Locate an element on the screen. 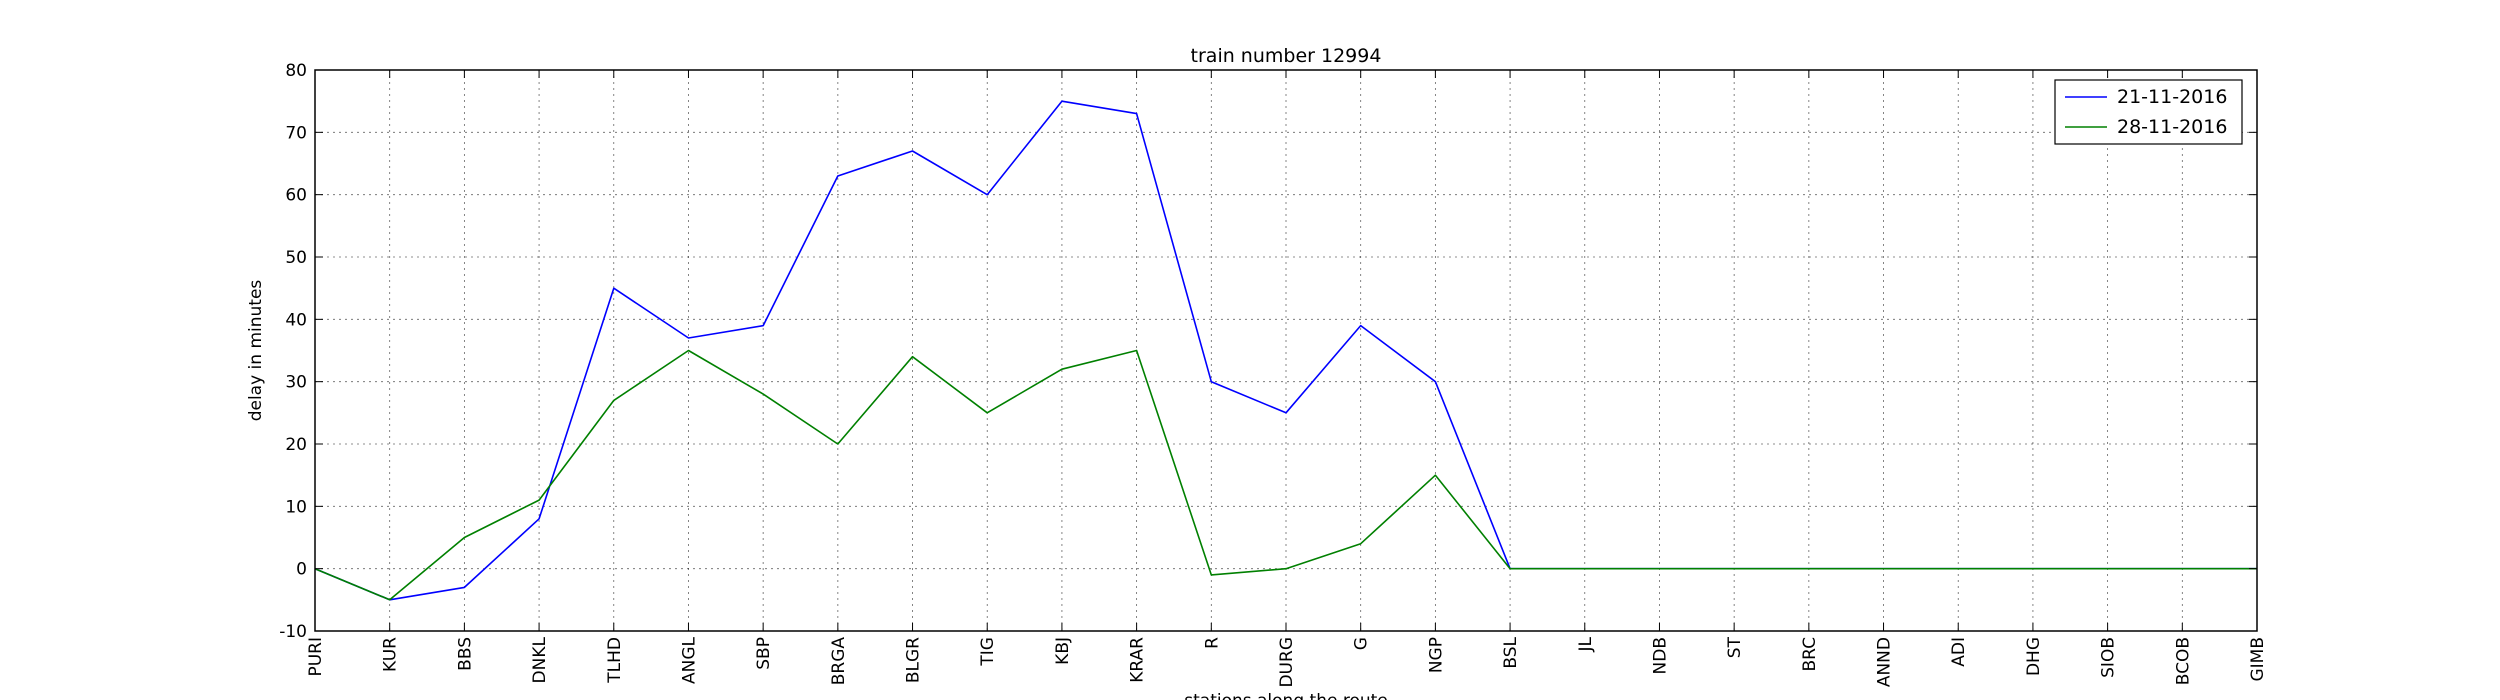  legend: 21-11-2016 28-11-2016 is located at coordinates (2148, 112).